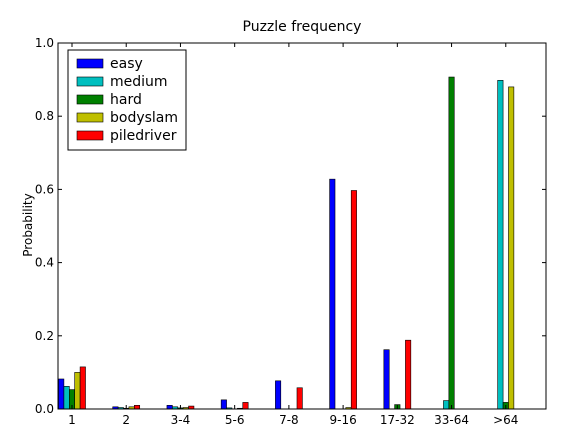 The image size is (576, 432). I want to click on legend: easy medium hard bodyslam piledriver, so click(127, 100).